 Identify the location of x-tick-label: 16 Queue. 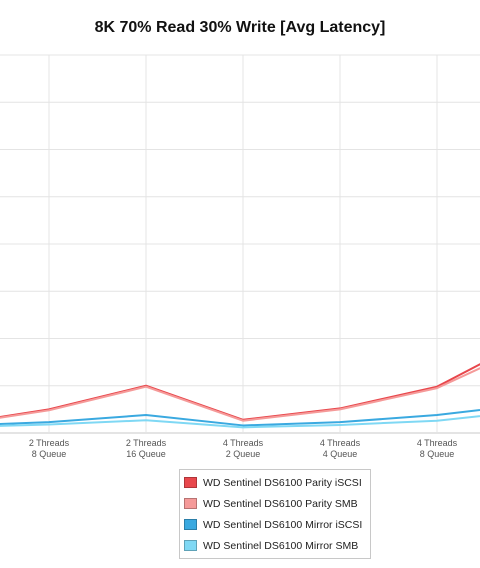
(146, 454).